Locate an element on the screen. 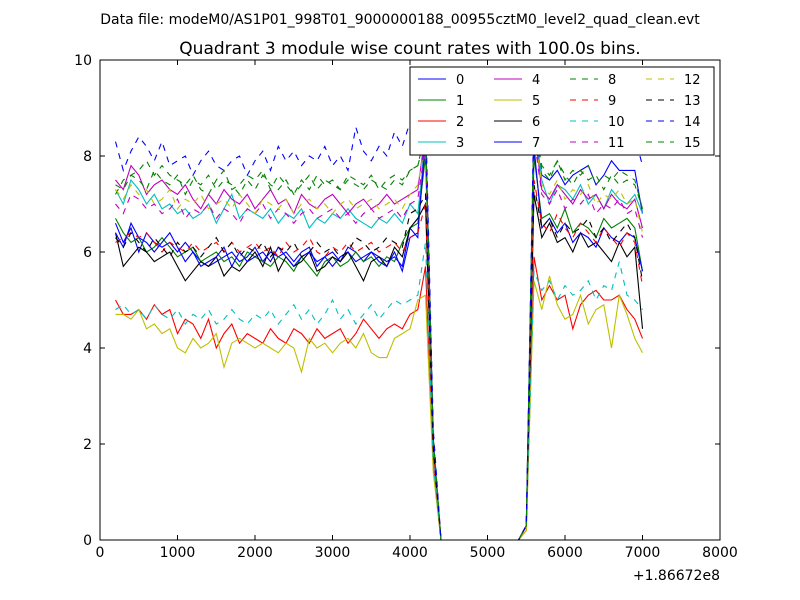 This screenshot has height=600, width=800. legend-label-9: 9 is located at coordinates (612, 101).